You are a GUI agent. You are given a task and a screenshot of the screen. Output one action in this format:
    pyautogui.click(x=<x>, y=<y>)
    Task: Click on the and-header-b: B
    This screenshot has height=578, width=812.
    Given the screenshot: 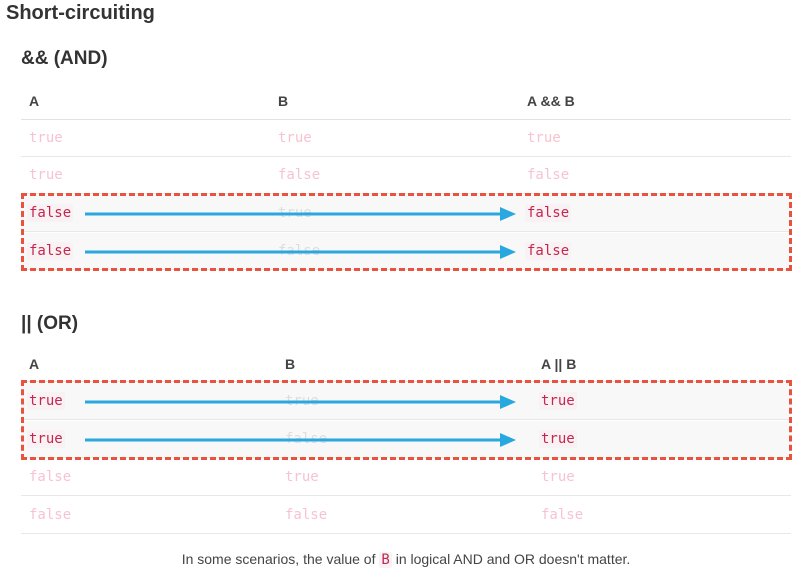 What is the action you would take?
    pyautogui.click(x=283, y=101)
    